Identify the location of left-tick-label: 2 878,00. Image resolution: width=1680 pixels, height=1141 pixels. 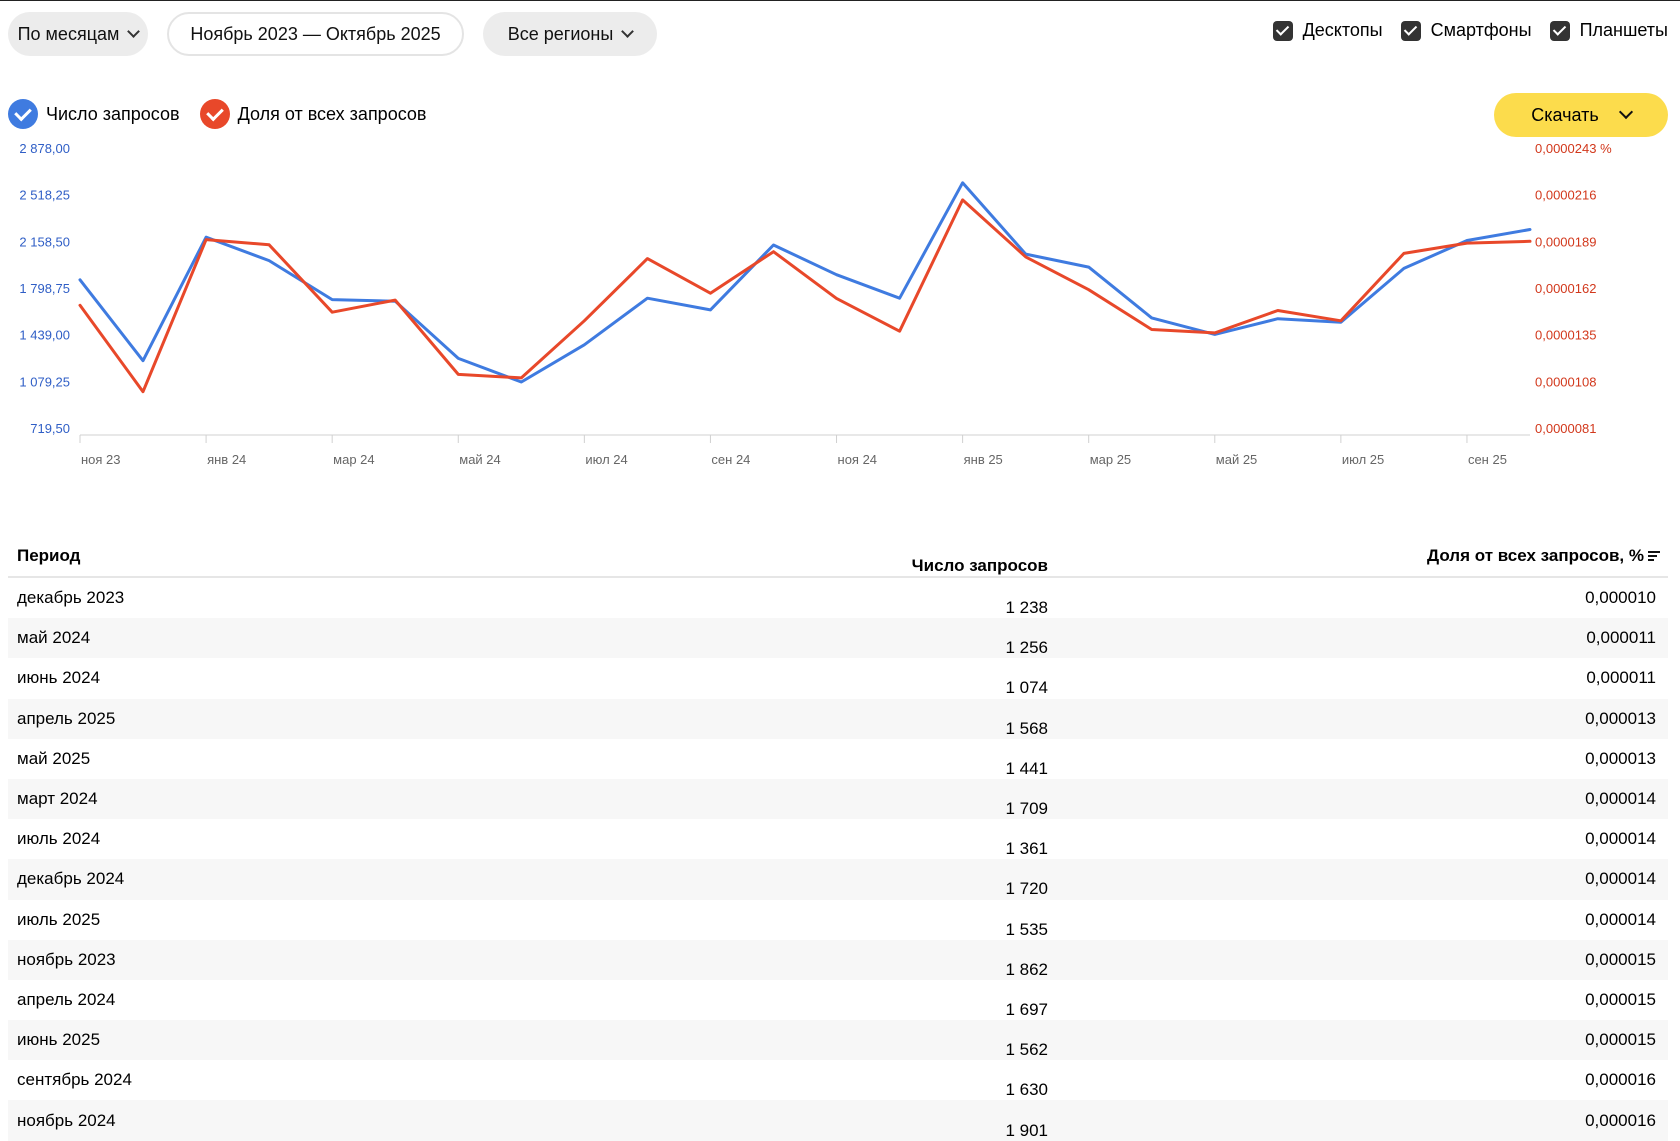
(44, 148).